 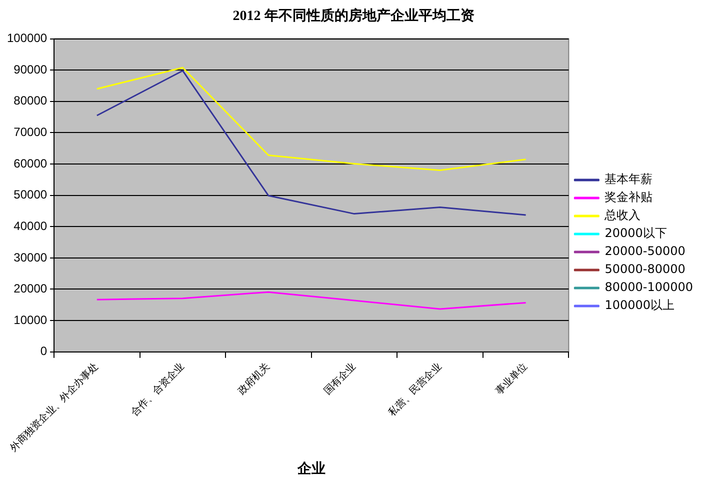 I want to click on legend-label: 100000以上, so click(x=639, y=305).